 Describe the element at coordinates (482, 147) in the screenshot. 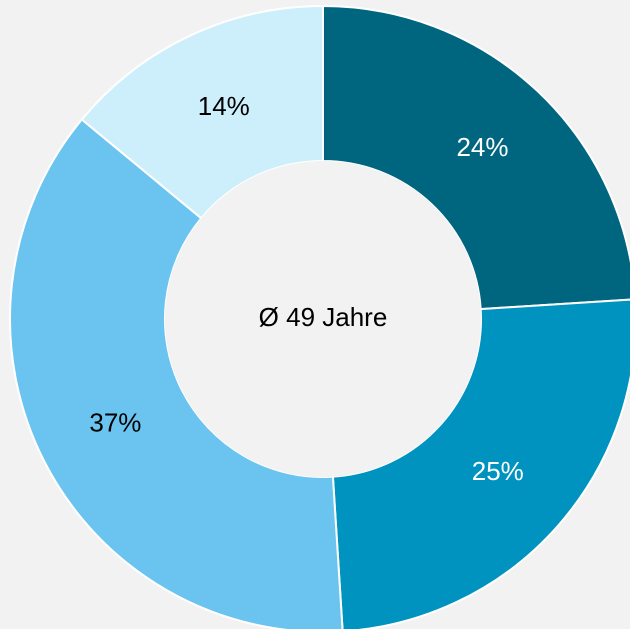

I see `data-label: 24%` at that location.